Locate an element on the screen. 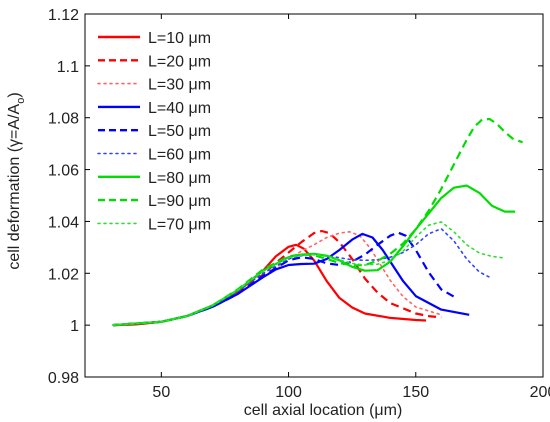 Image resolution: width=550 pixels, height=422 pixels. y-tick-label: 1.12 is located at coordinates (63, 15).